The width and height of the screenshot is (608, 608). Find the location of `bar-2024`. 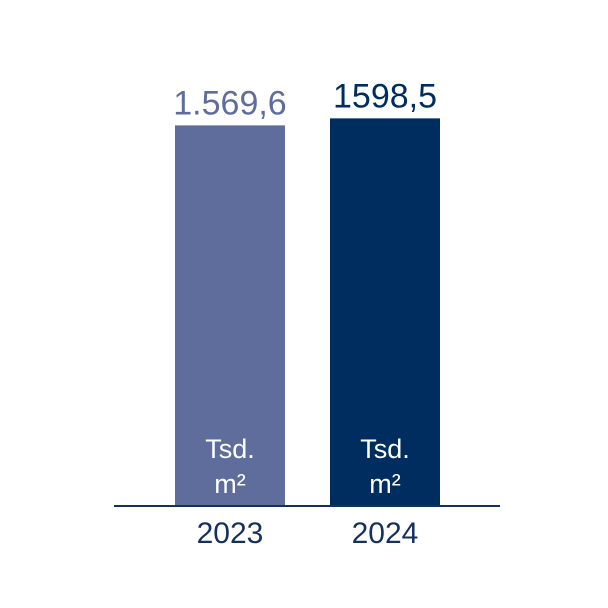

bar-2024 is located at coordinates (385, 312).